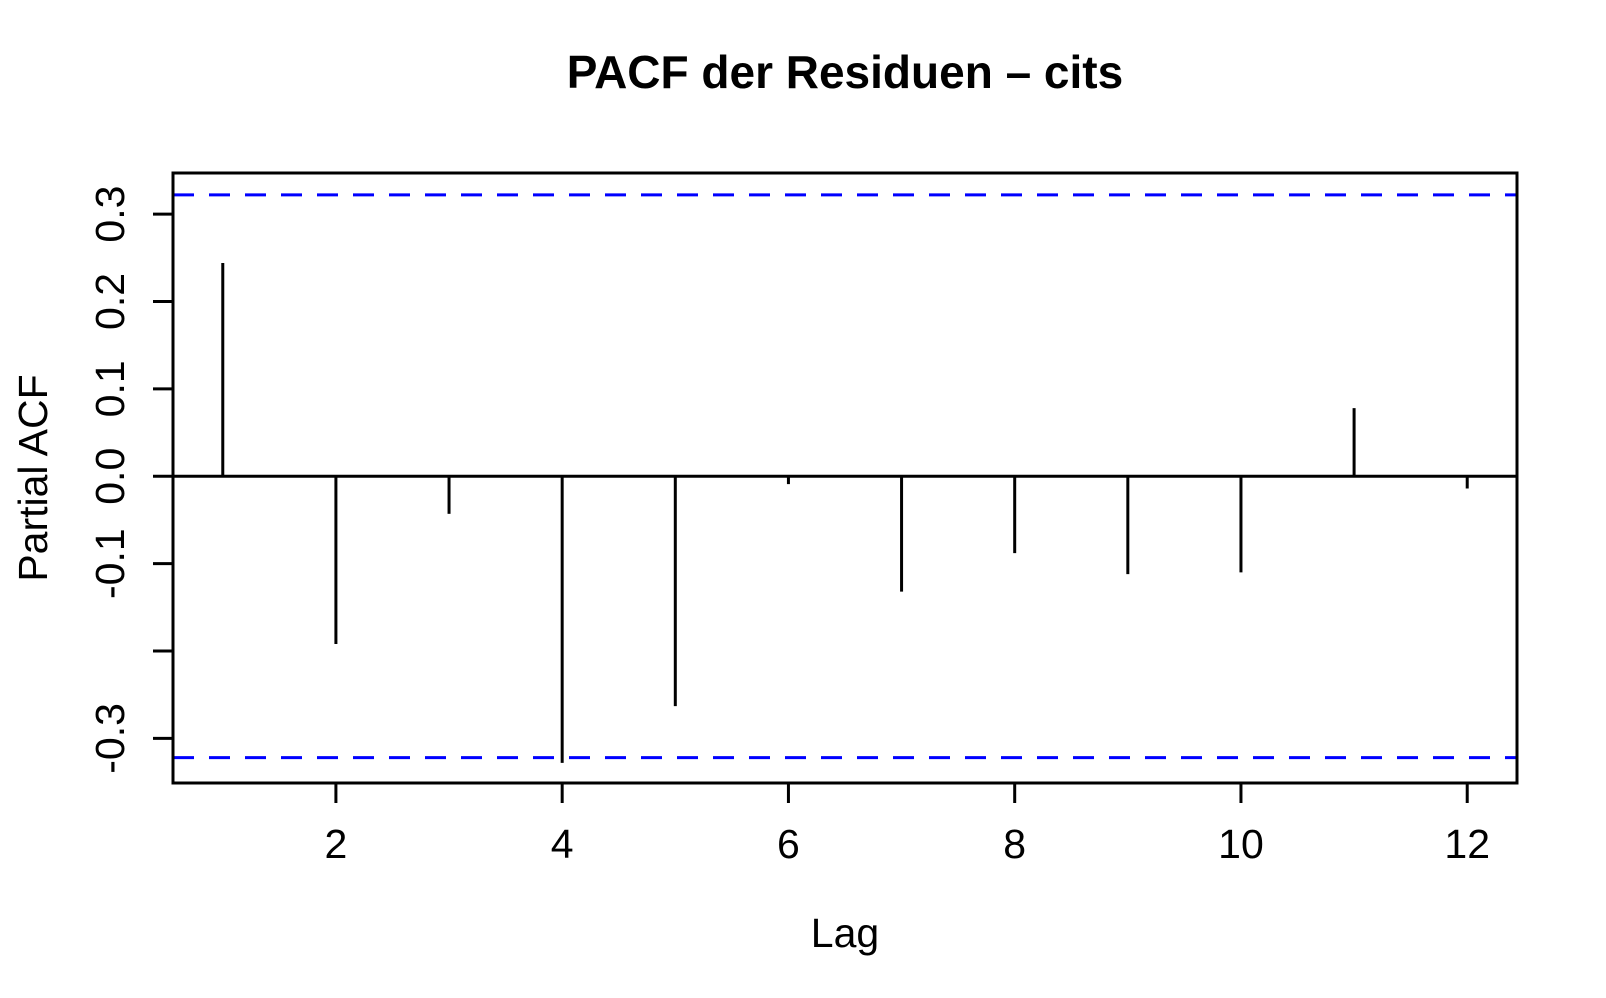 Image resolution: width=1606 pixels, height=998 pixels. I want to click on y-tick-label-0.0: 0.0, so click(110, 476).